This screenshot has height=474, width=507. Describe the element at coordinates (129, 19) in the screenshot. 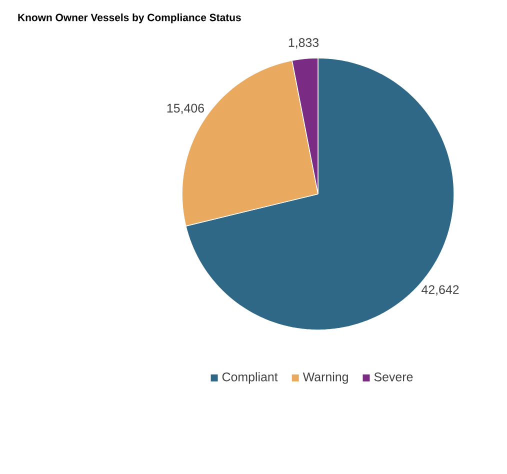

I see `chart-title: Known Owner Vessels by Compliance Status` at that location.